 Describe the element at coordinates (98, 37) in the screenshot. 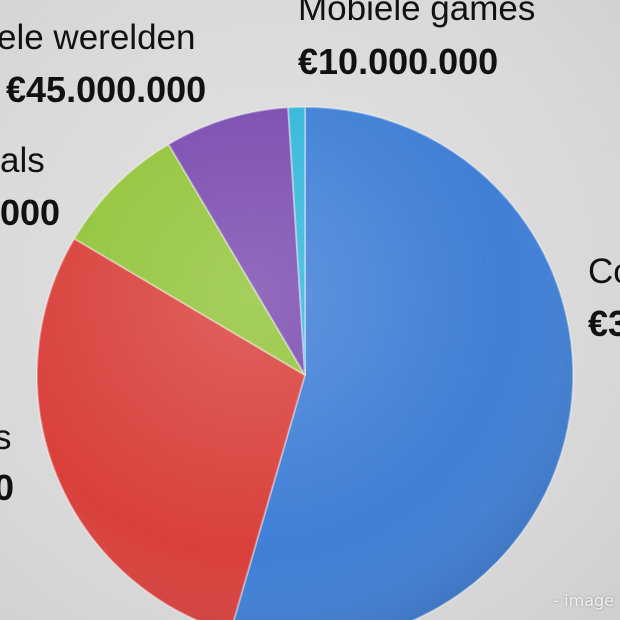

I see `slice-label-virtuele-werelden: ele werelden` at that location.